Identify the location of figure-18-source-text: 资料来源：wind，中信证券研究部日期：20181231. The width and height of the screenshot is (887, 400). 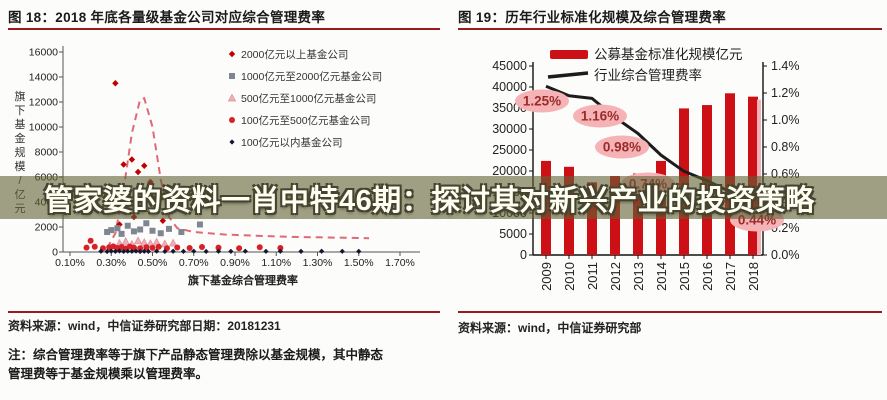
(144, 326).